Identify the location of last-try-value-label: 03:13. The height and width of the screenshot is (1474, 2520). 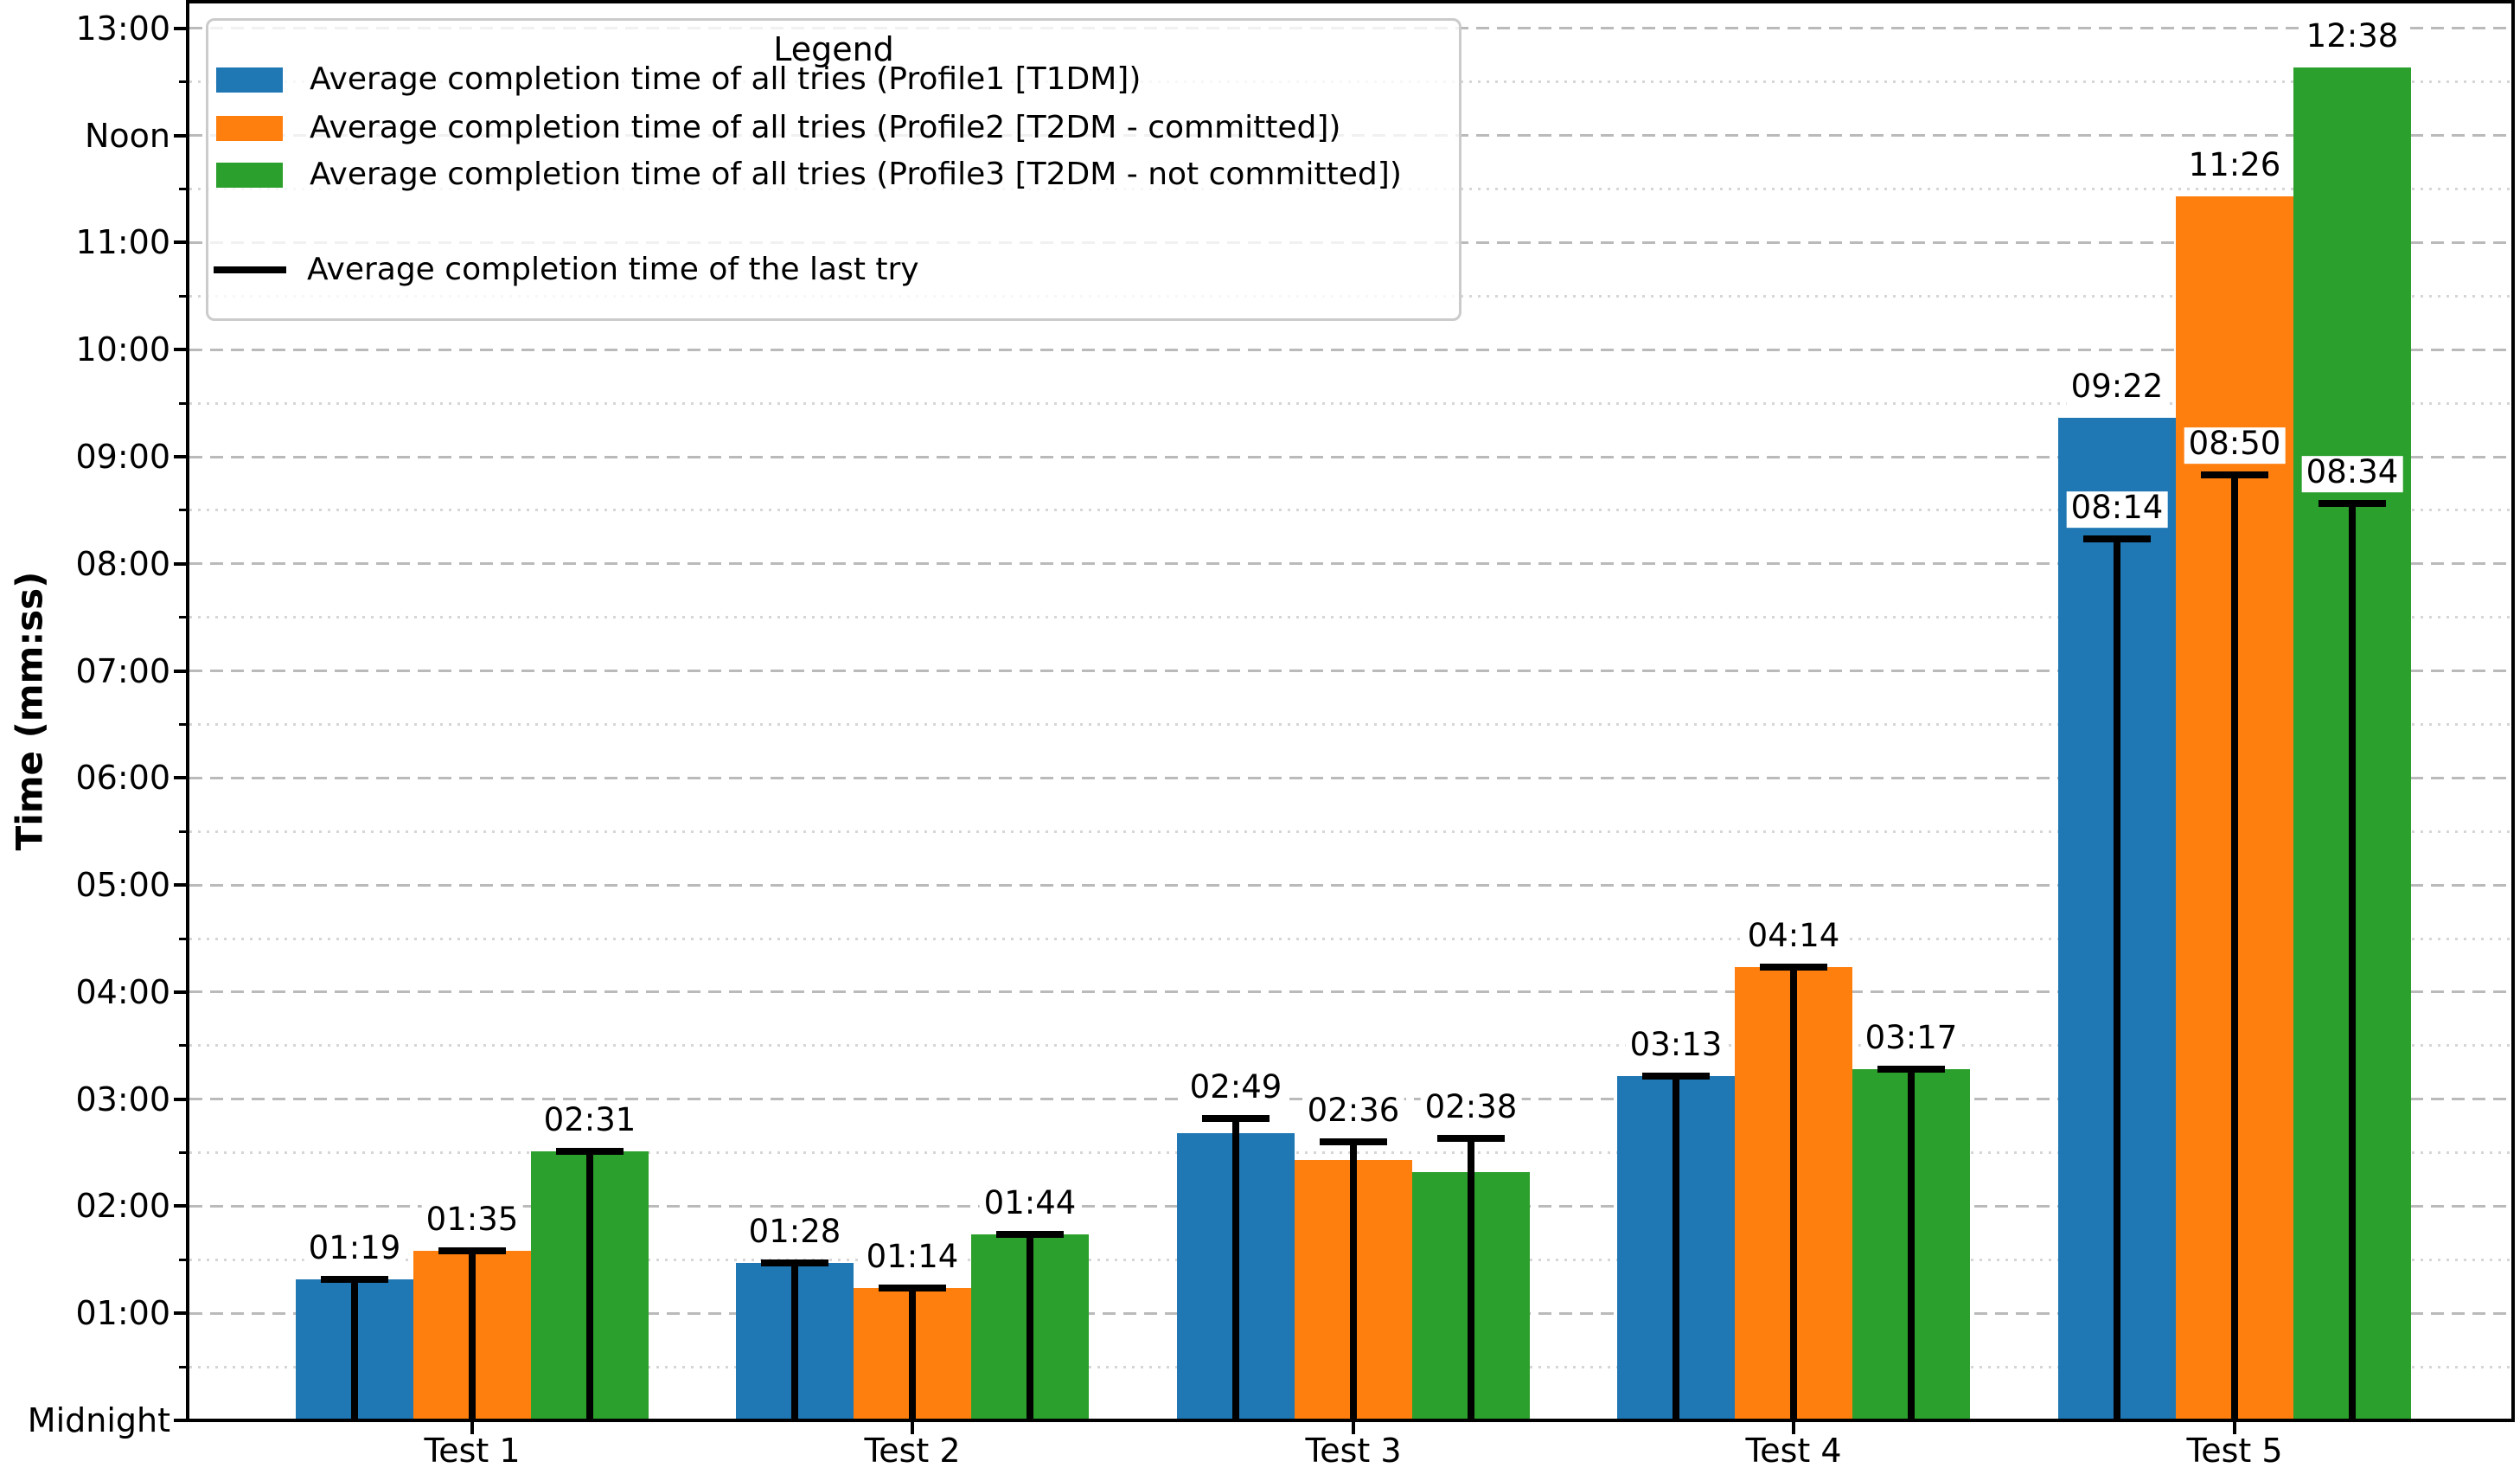
(1676, 1046).